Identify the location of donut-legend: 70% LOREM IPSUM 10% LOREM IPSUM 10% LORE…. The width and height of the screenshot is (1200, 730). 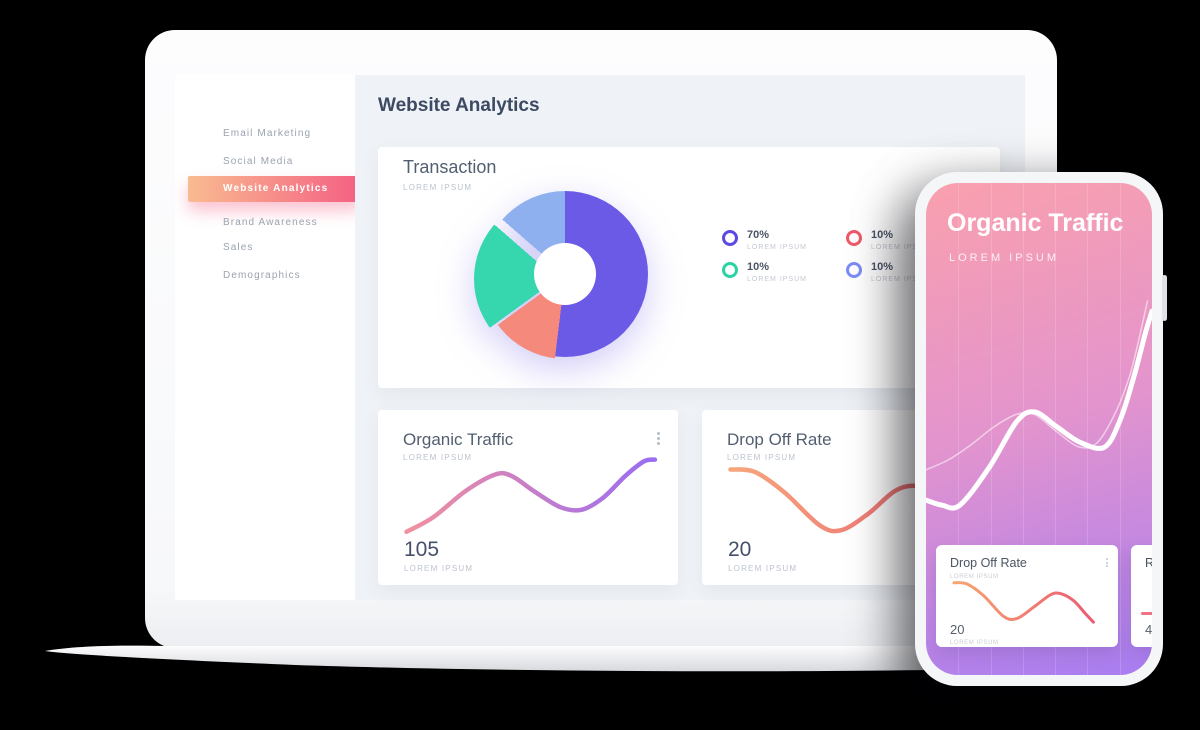
(826, 256).